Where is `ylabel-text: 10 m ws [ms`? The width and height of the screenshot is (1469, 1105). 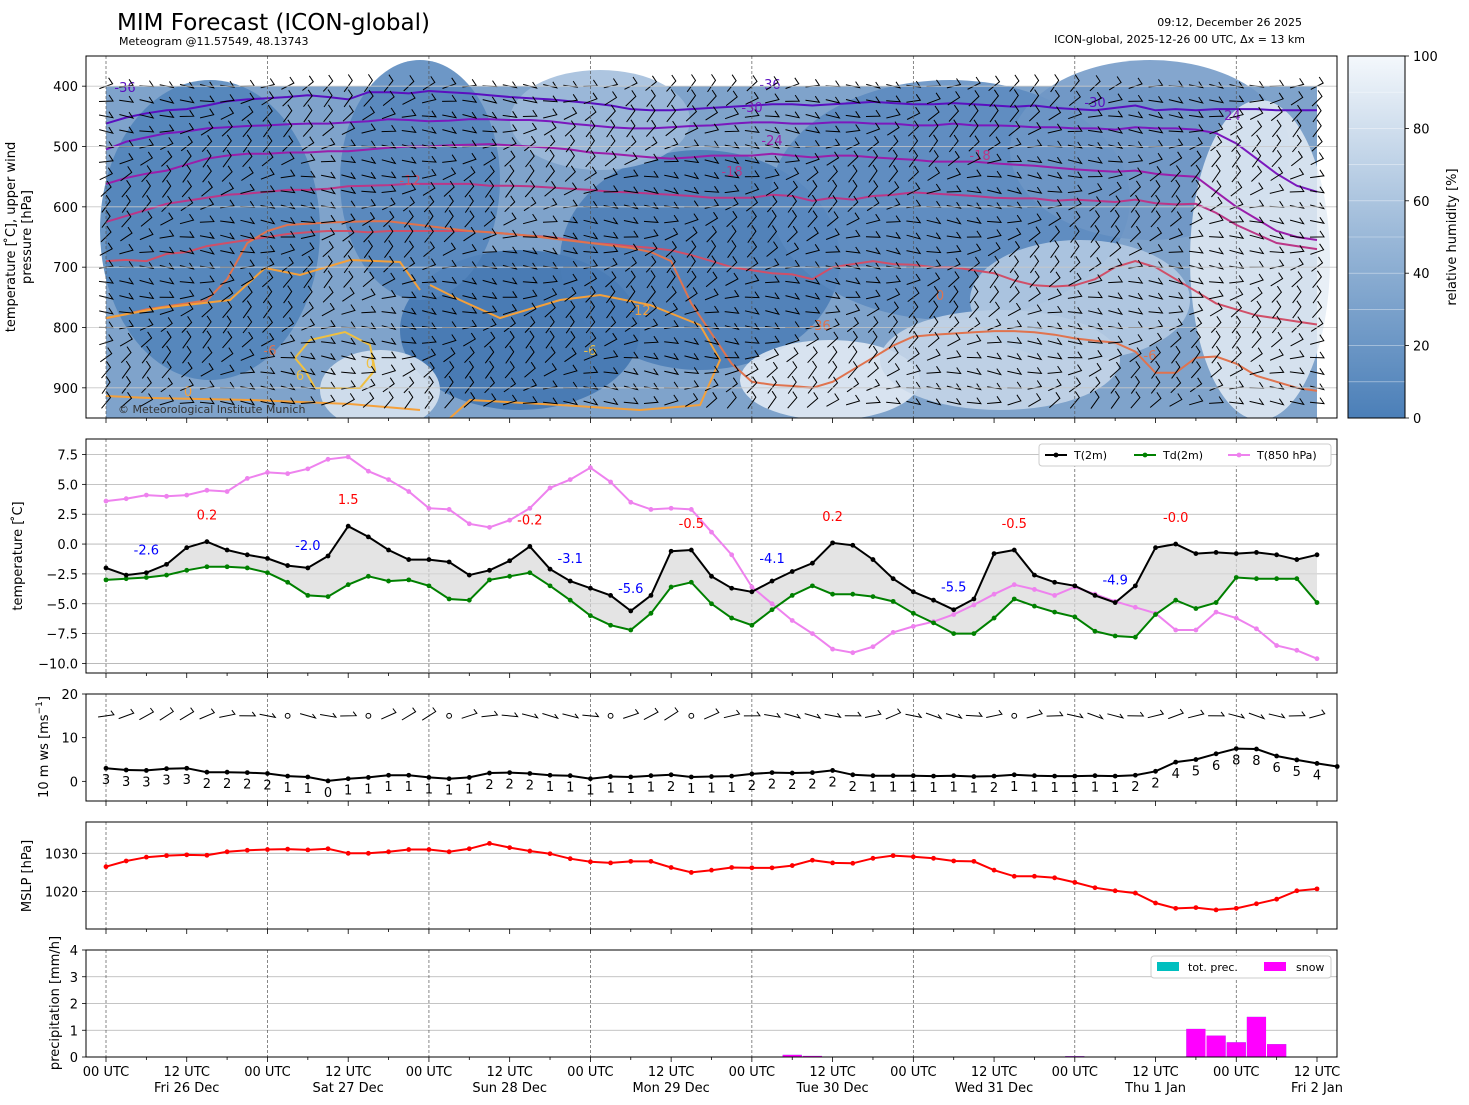 ylabel-text: 10 m ws [ms is located at coordinates (44, 756).